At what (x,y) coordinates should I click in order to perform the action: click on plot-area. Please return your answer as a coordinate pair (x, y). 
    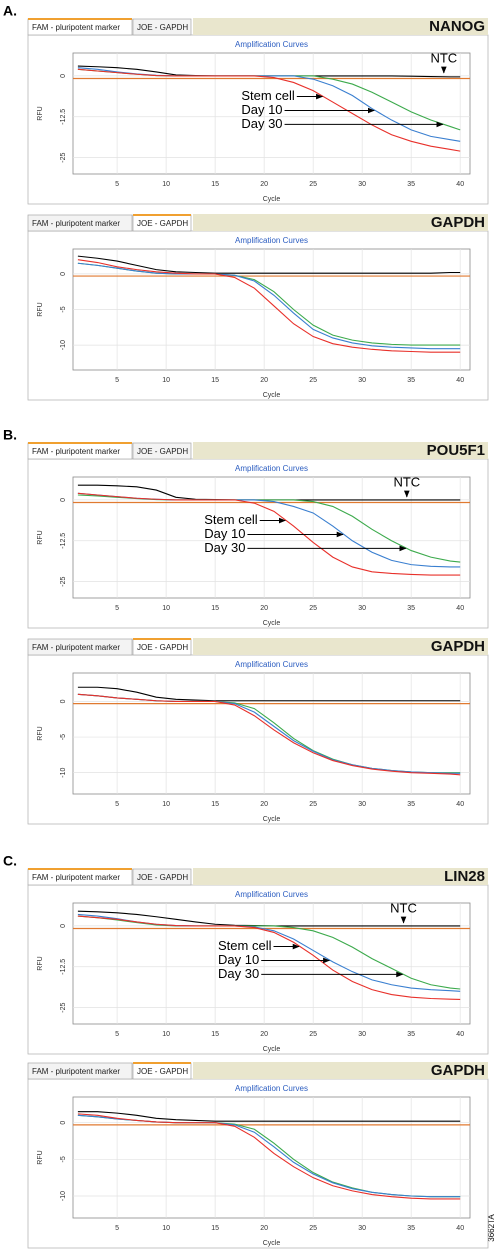
    Looking at the image, I should click on (271, 537).